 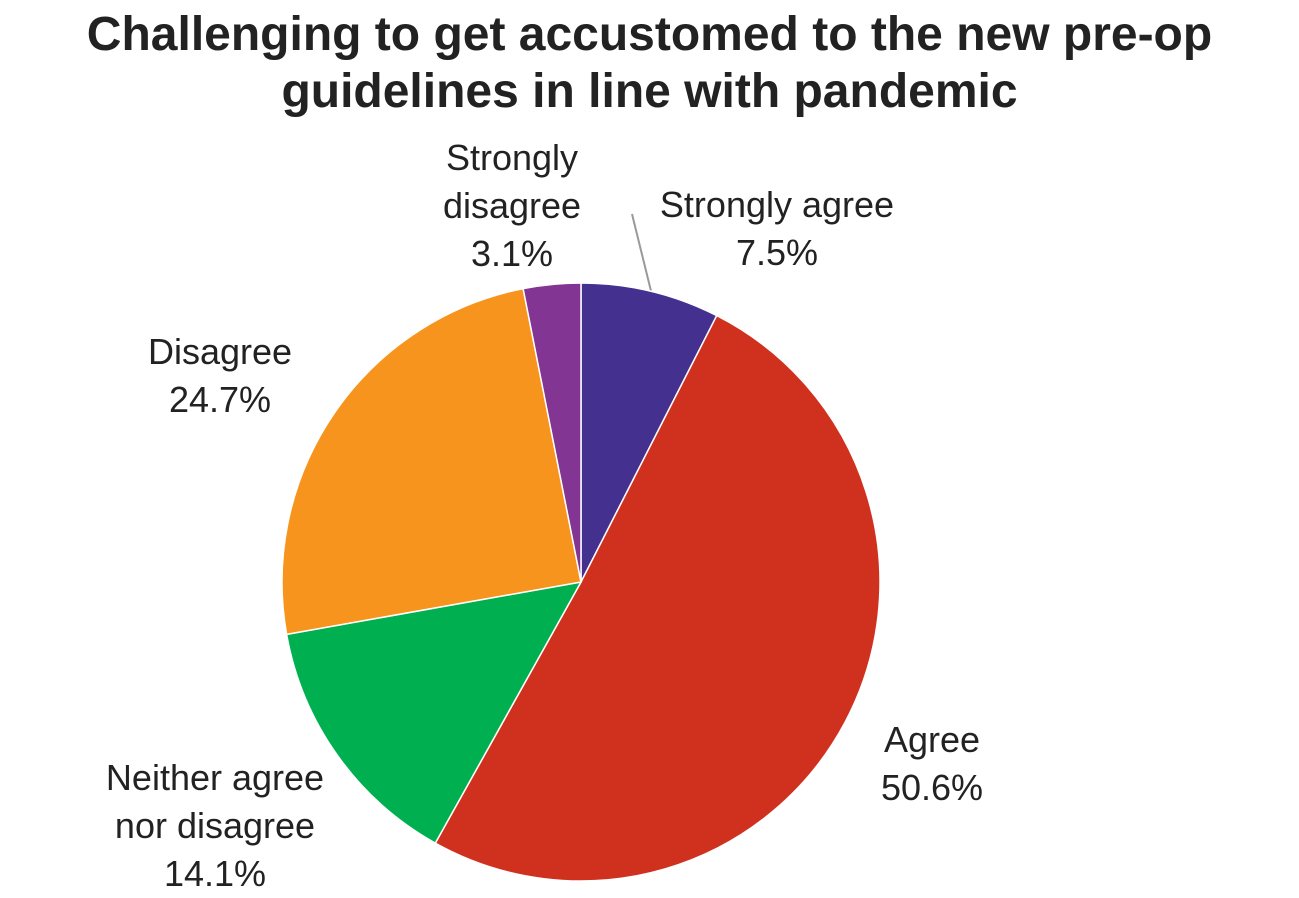 What do you see at coordinates (215, 873) in the screenshot?
I see `value-label: 14.1%` at bounding box center [215, 873].